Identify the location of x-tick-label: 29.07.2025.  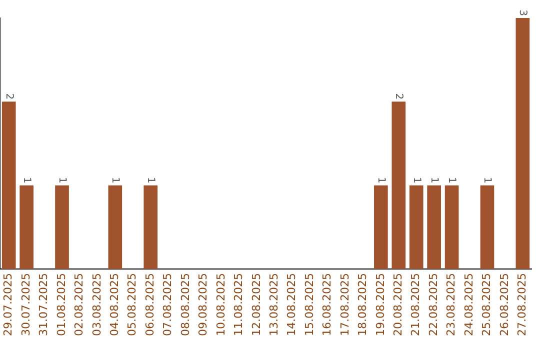
(8, 304).